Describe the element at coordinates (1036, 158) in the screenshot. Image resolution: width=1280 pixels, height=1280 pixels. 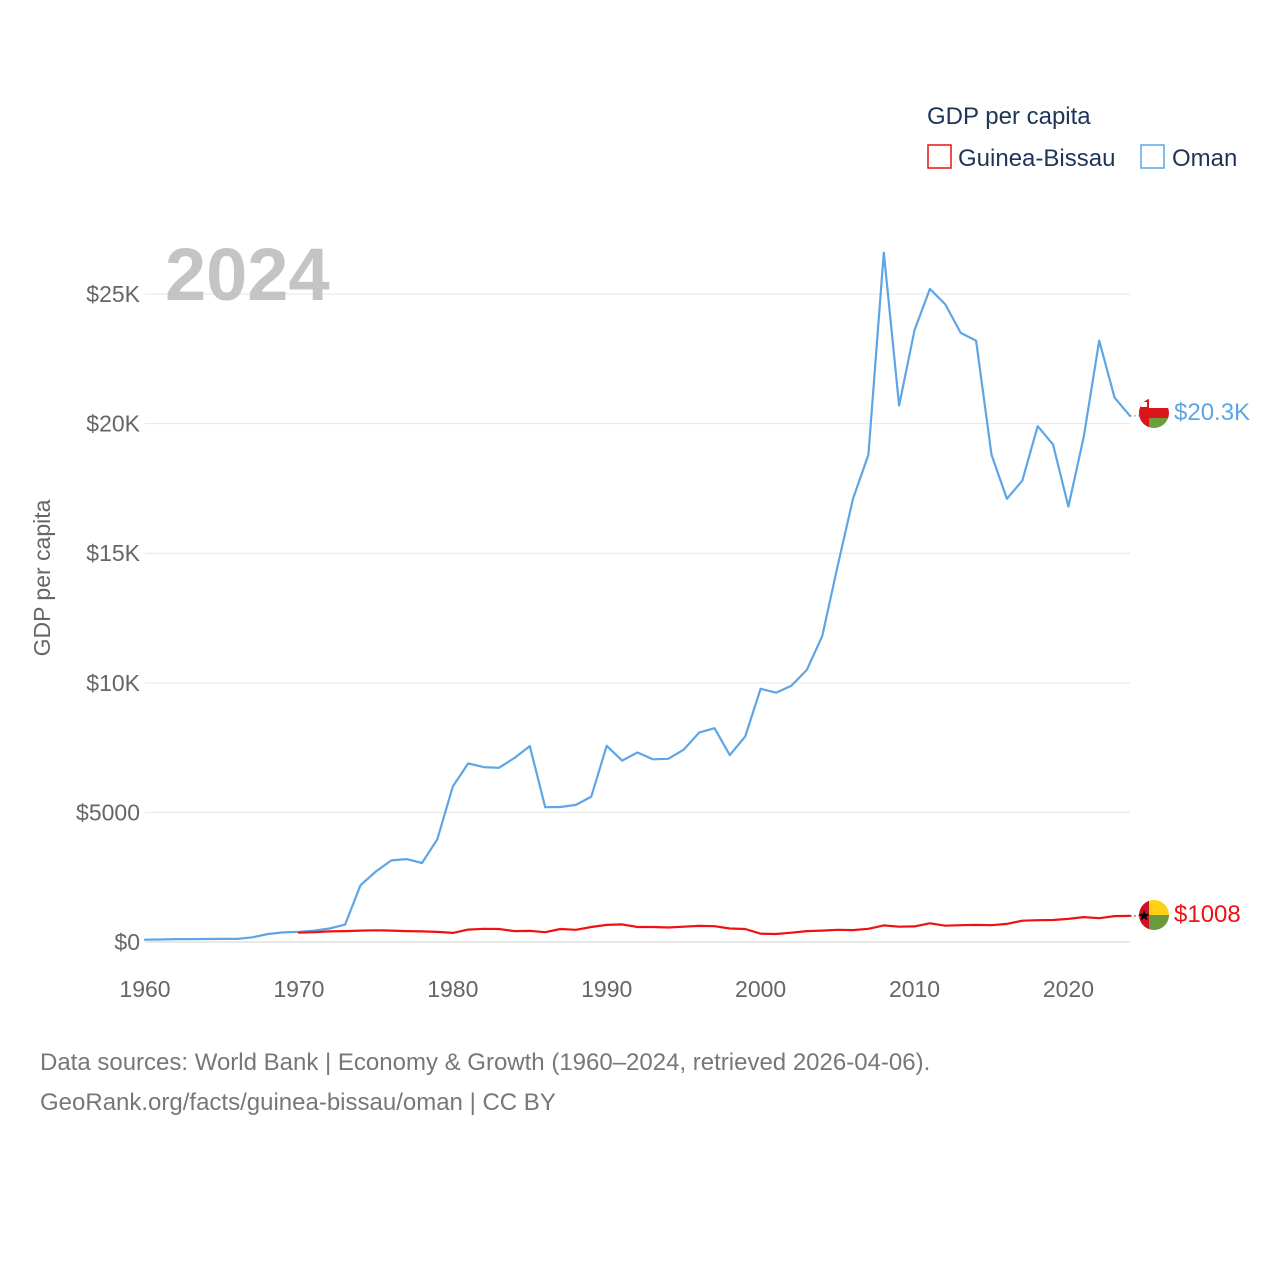
I see `legend-label-guinea-bissau: Guinea-Bissau` at that location.